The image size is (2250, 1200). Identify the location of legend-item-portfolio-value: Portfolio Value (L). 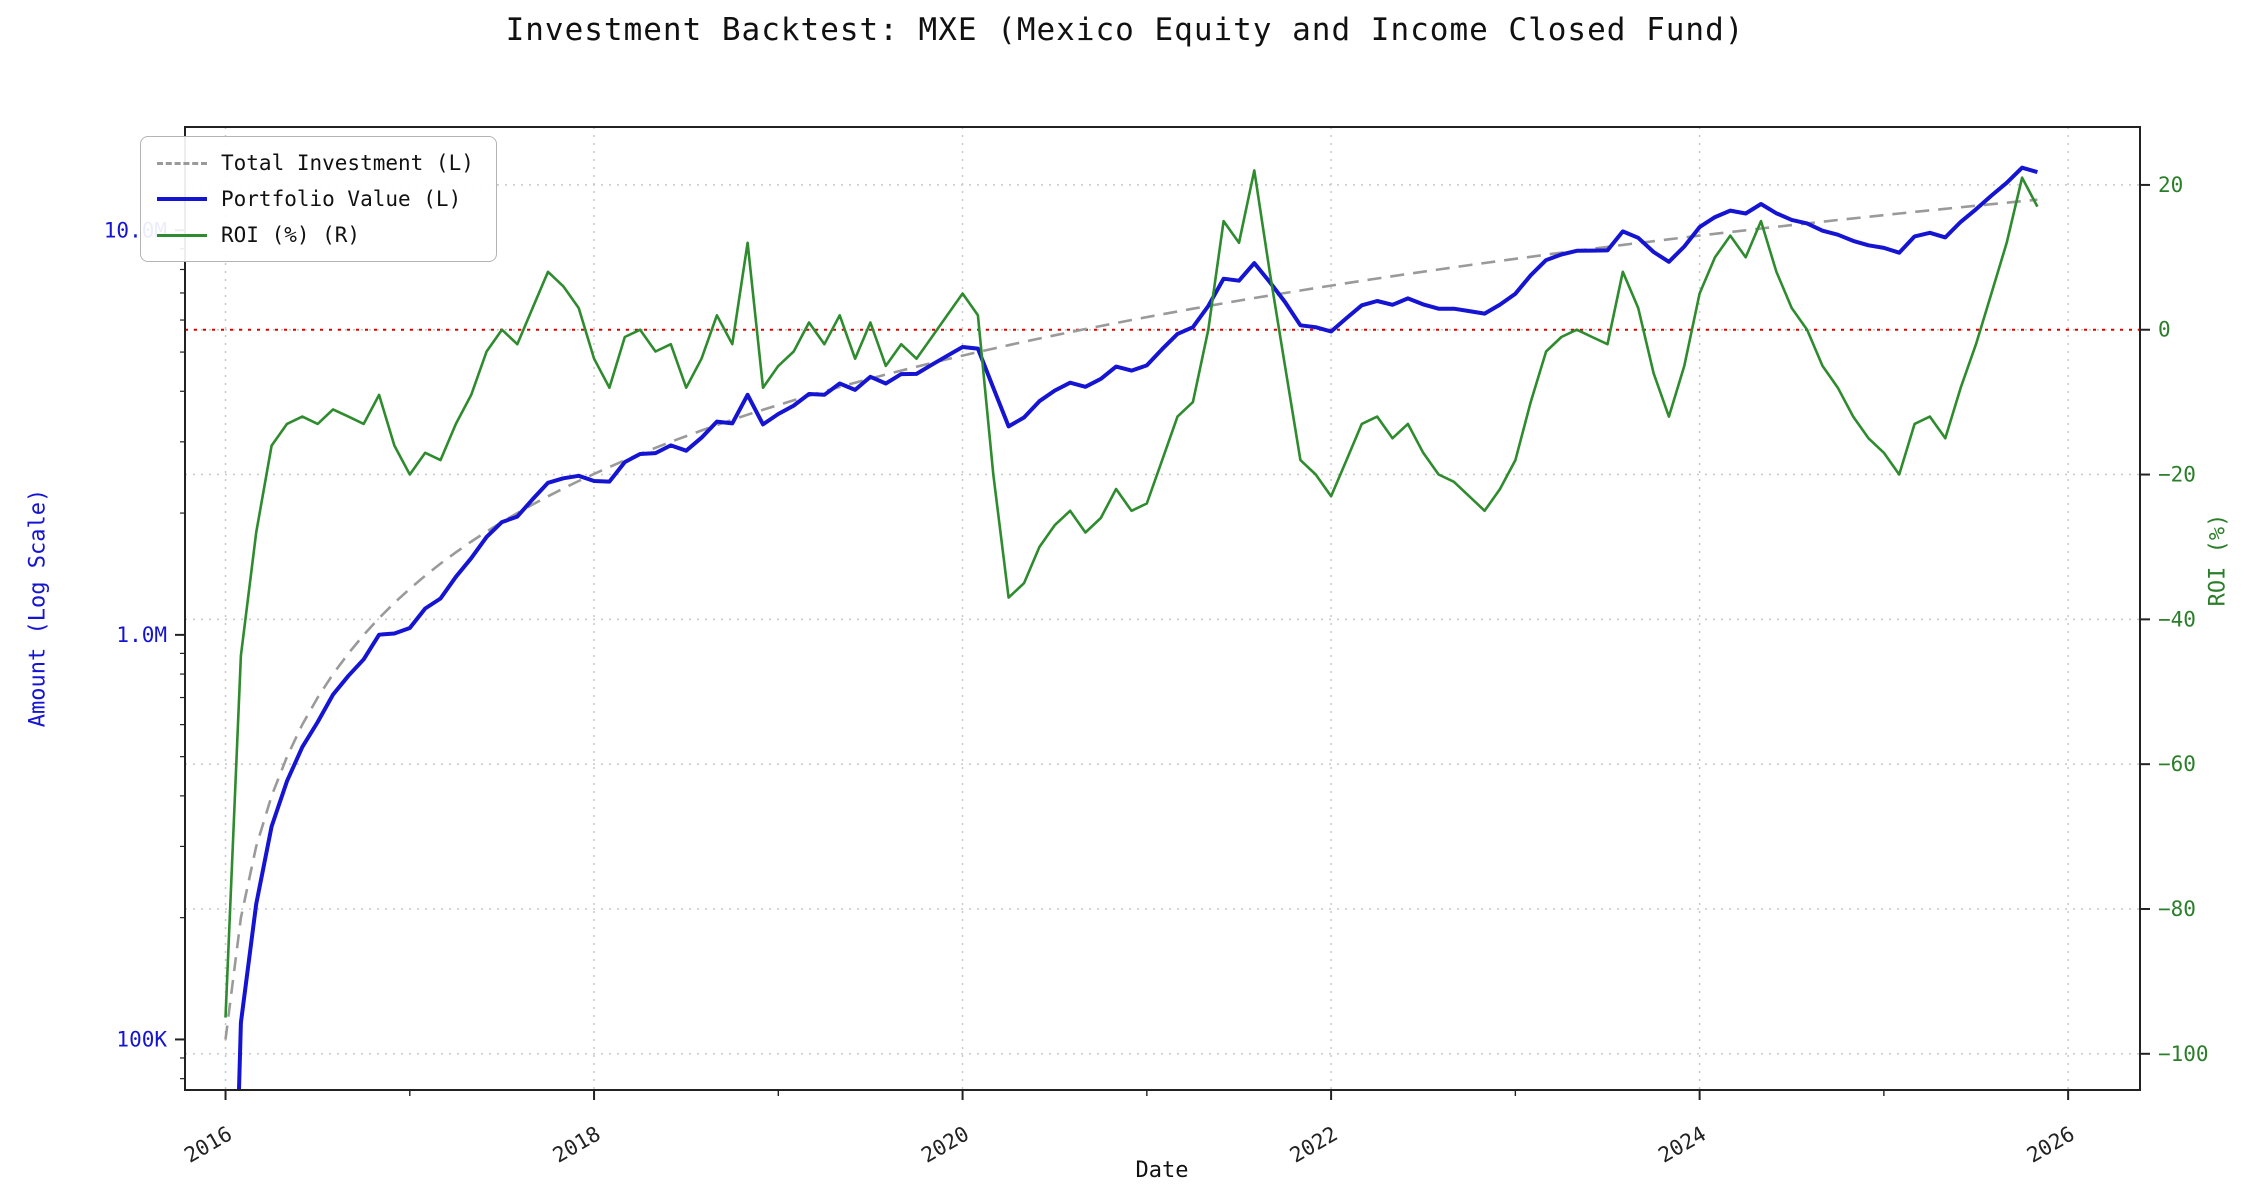
(315, 199).